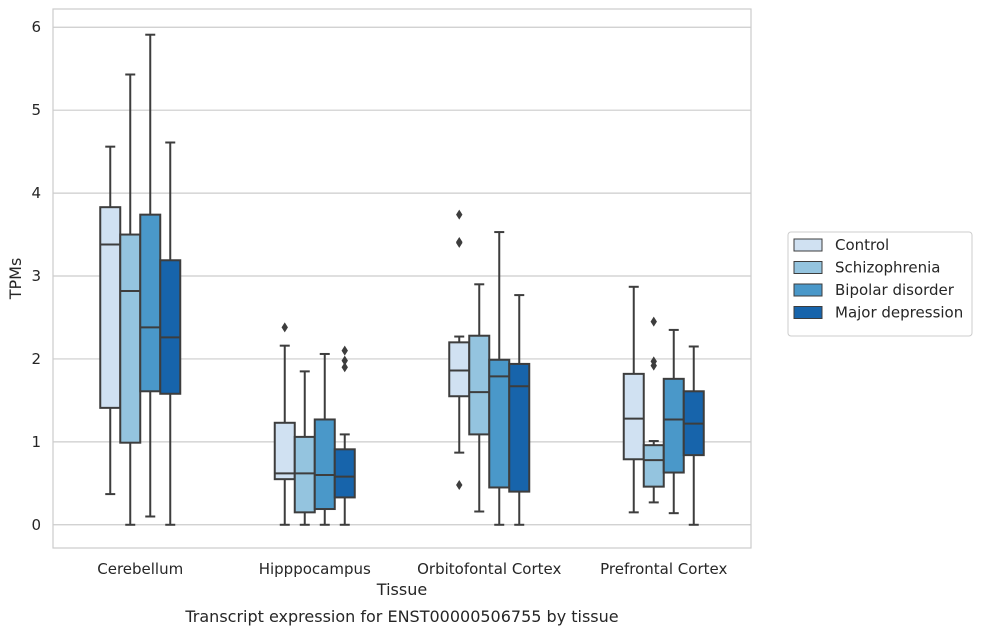  Describe the element at coordinates (36, 442) in the screenshot. I see `y-tick-label: 1` at that location.